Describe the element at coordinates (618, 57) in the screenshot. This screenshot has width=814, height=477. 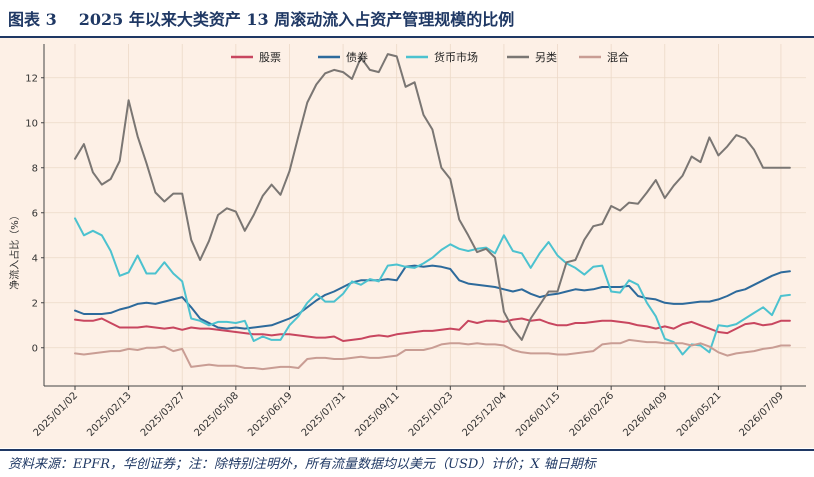
I see `legend-label: 混合` at that location.